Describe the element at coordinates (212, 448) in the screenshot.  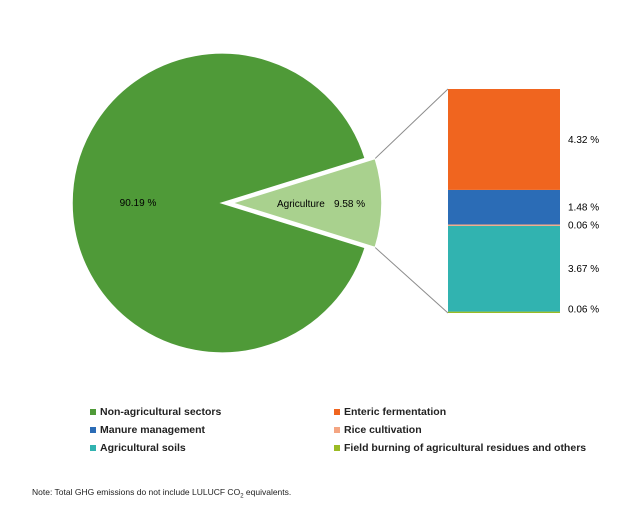
I see `legend-item: Agricultural soils` at that location.